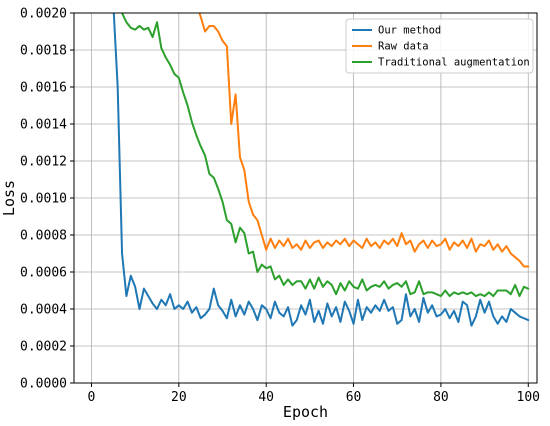  I want to click on x-tick-label: 40, so click(266, 397).